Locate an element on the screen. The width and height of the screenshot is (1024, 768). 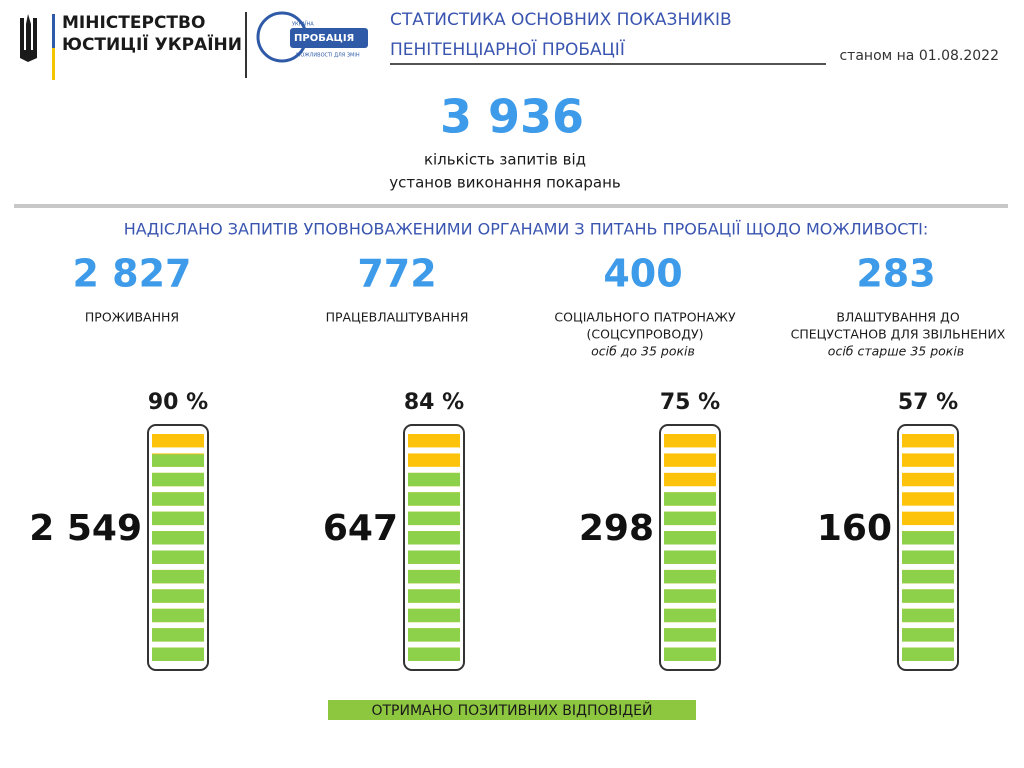
logo-text: ПРОБАЦІЯ is located at coordinates (324, 38).